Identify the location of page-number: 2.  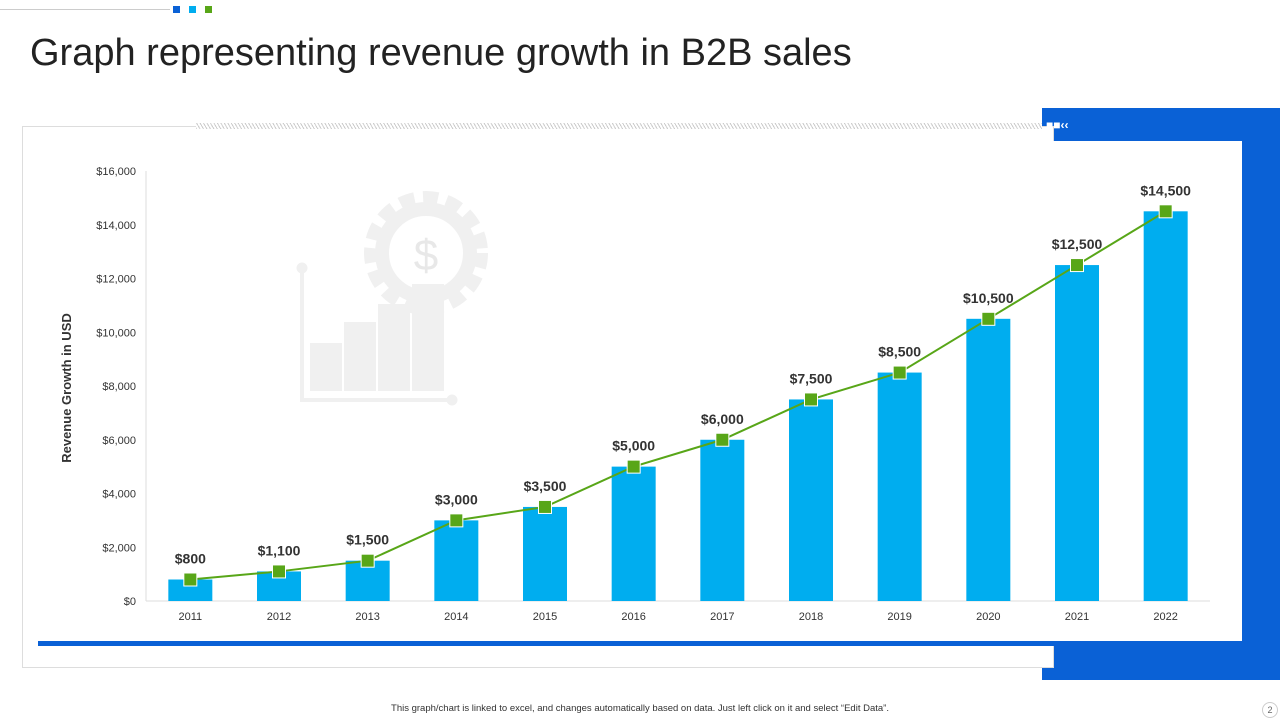
(1270, 710).